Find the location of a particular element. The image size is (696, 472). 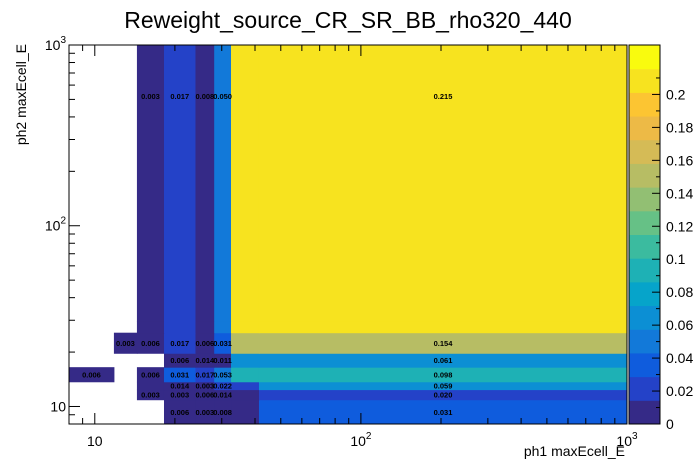

colorbar-ticks: 0 0.02 0.04 0.06 0.08 0.1 0.12 0.14 0.16 0.18 0.2 is located at coordinates (672, 238).